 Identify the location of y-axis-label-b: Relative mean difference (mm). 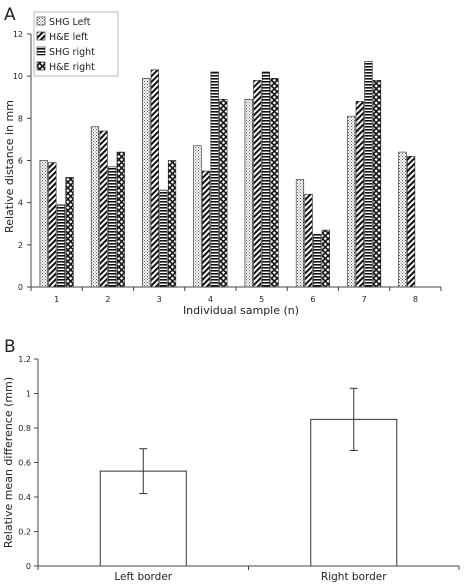
(8, 462).